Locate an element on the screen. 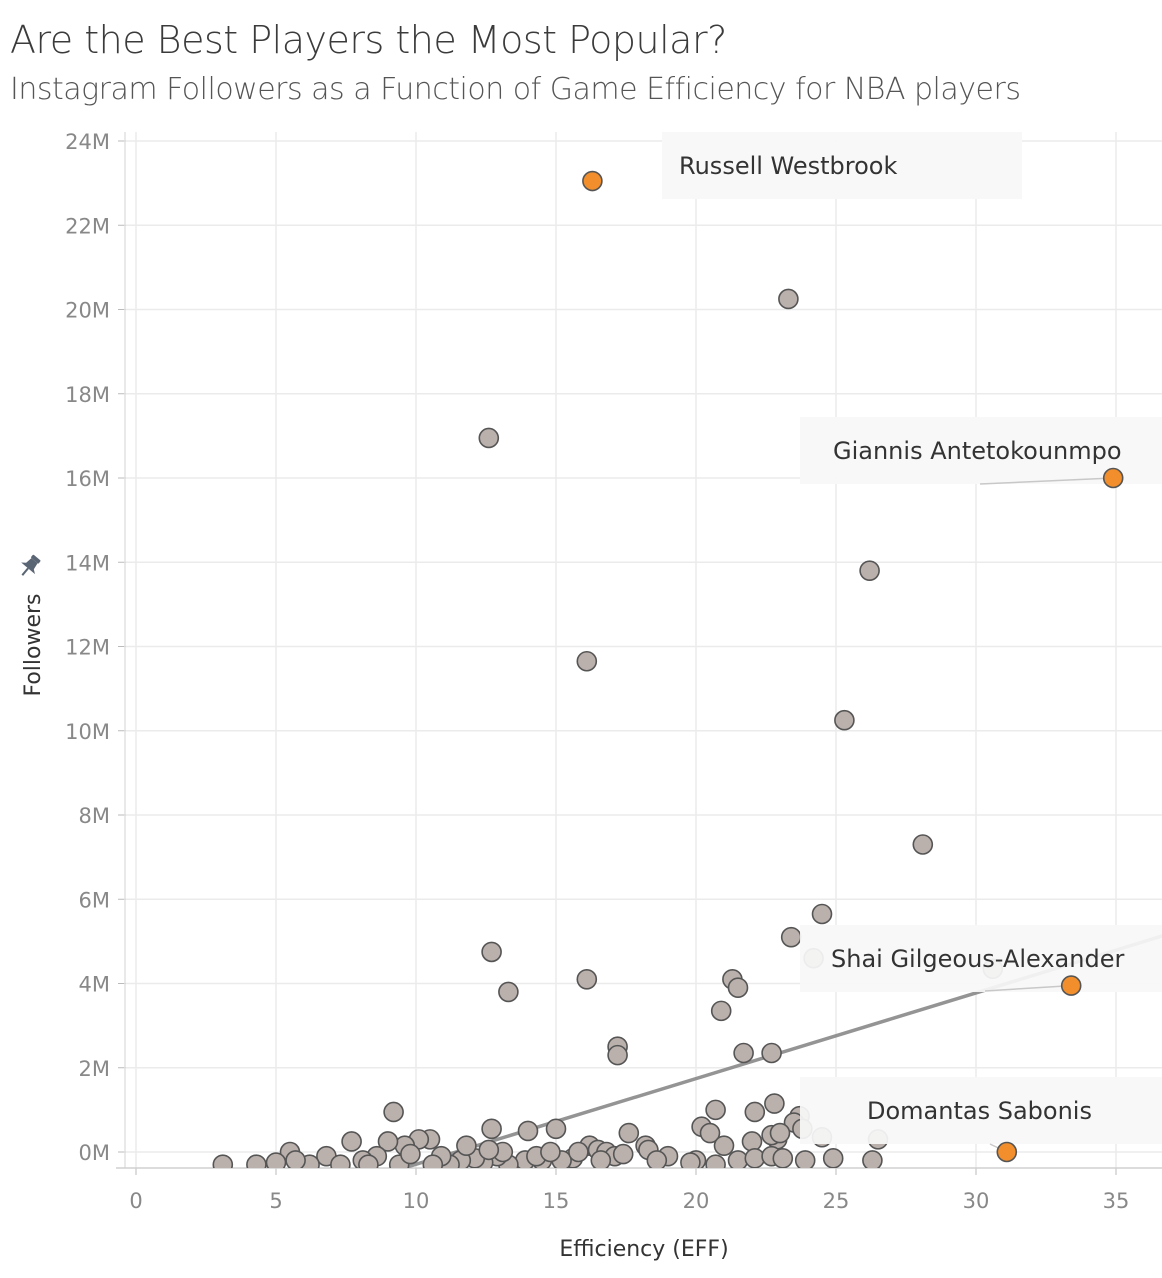  y-tick-label: 12M is located at coordinates (87, 648).